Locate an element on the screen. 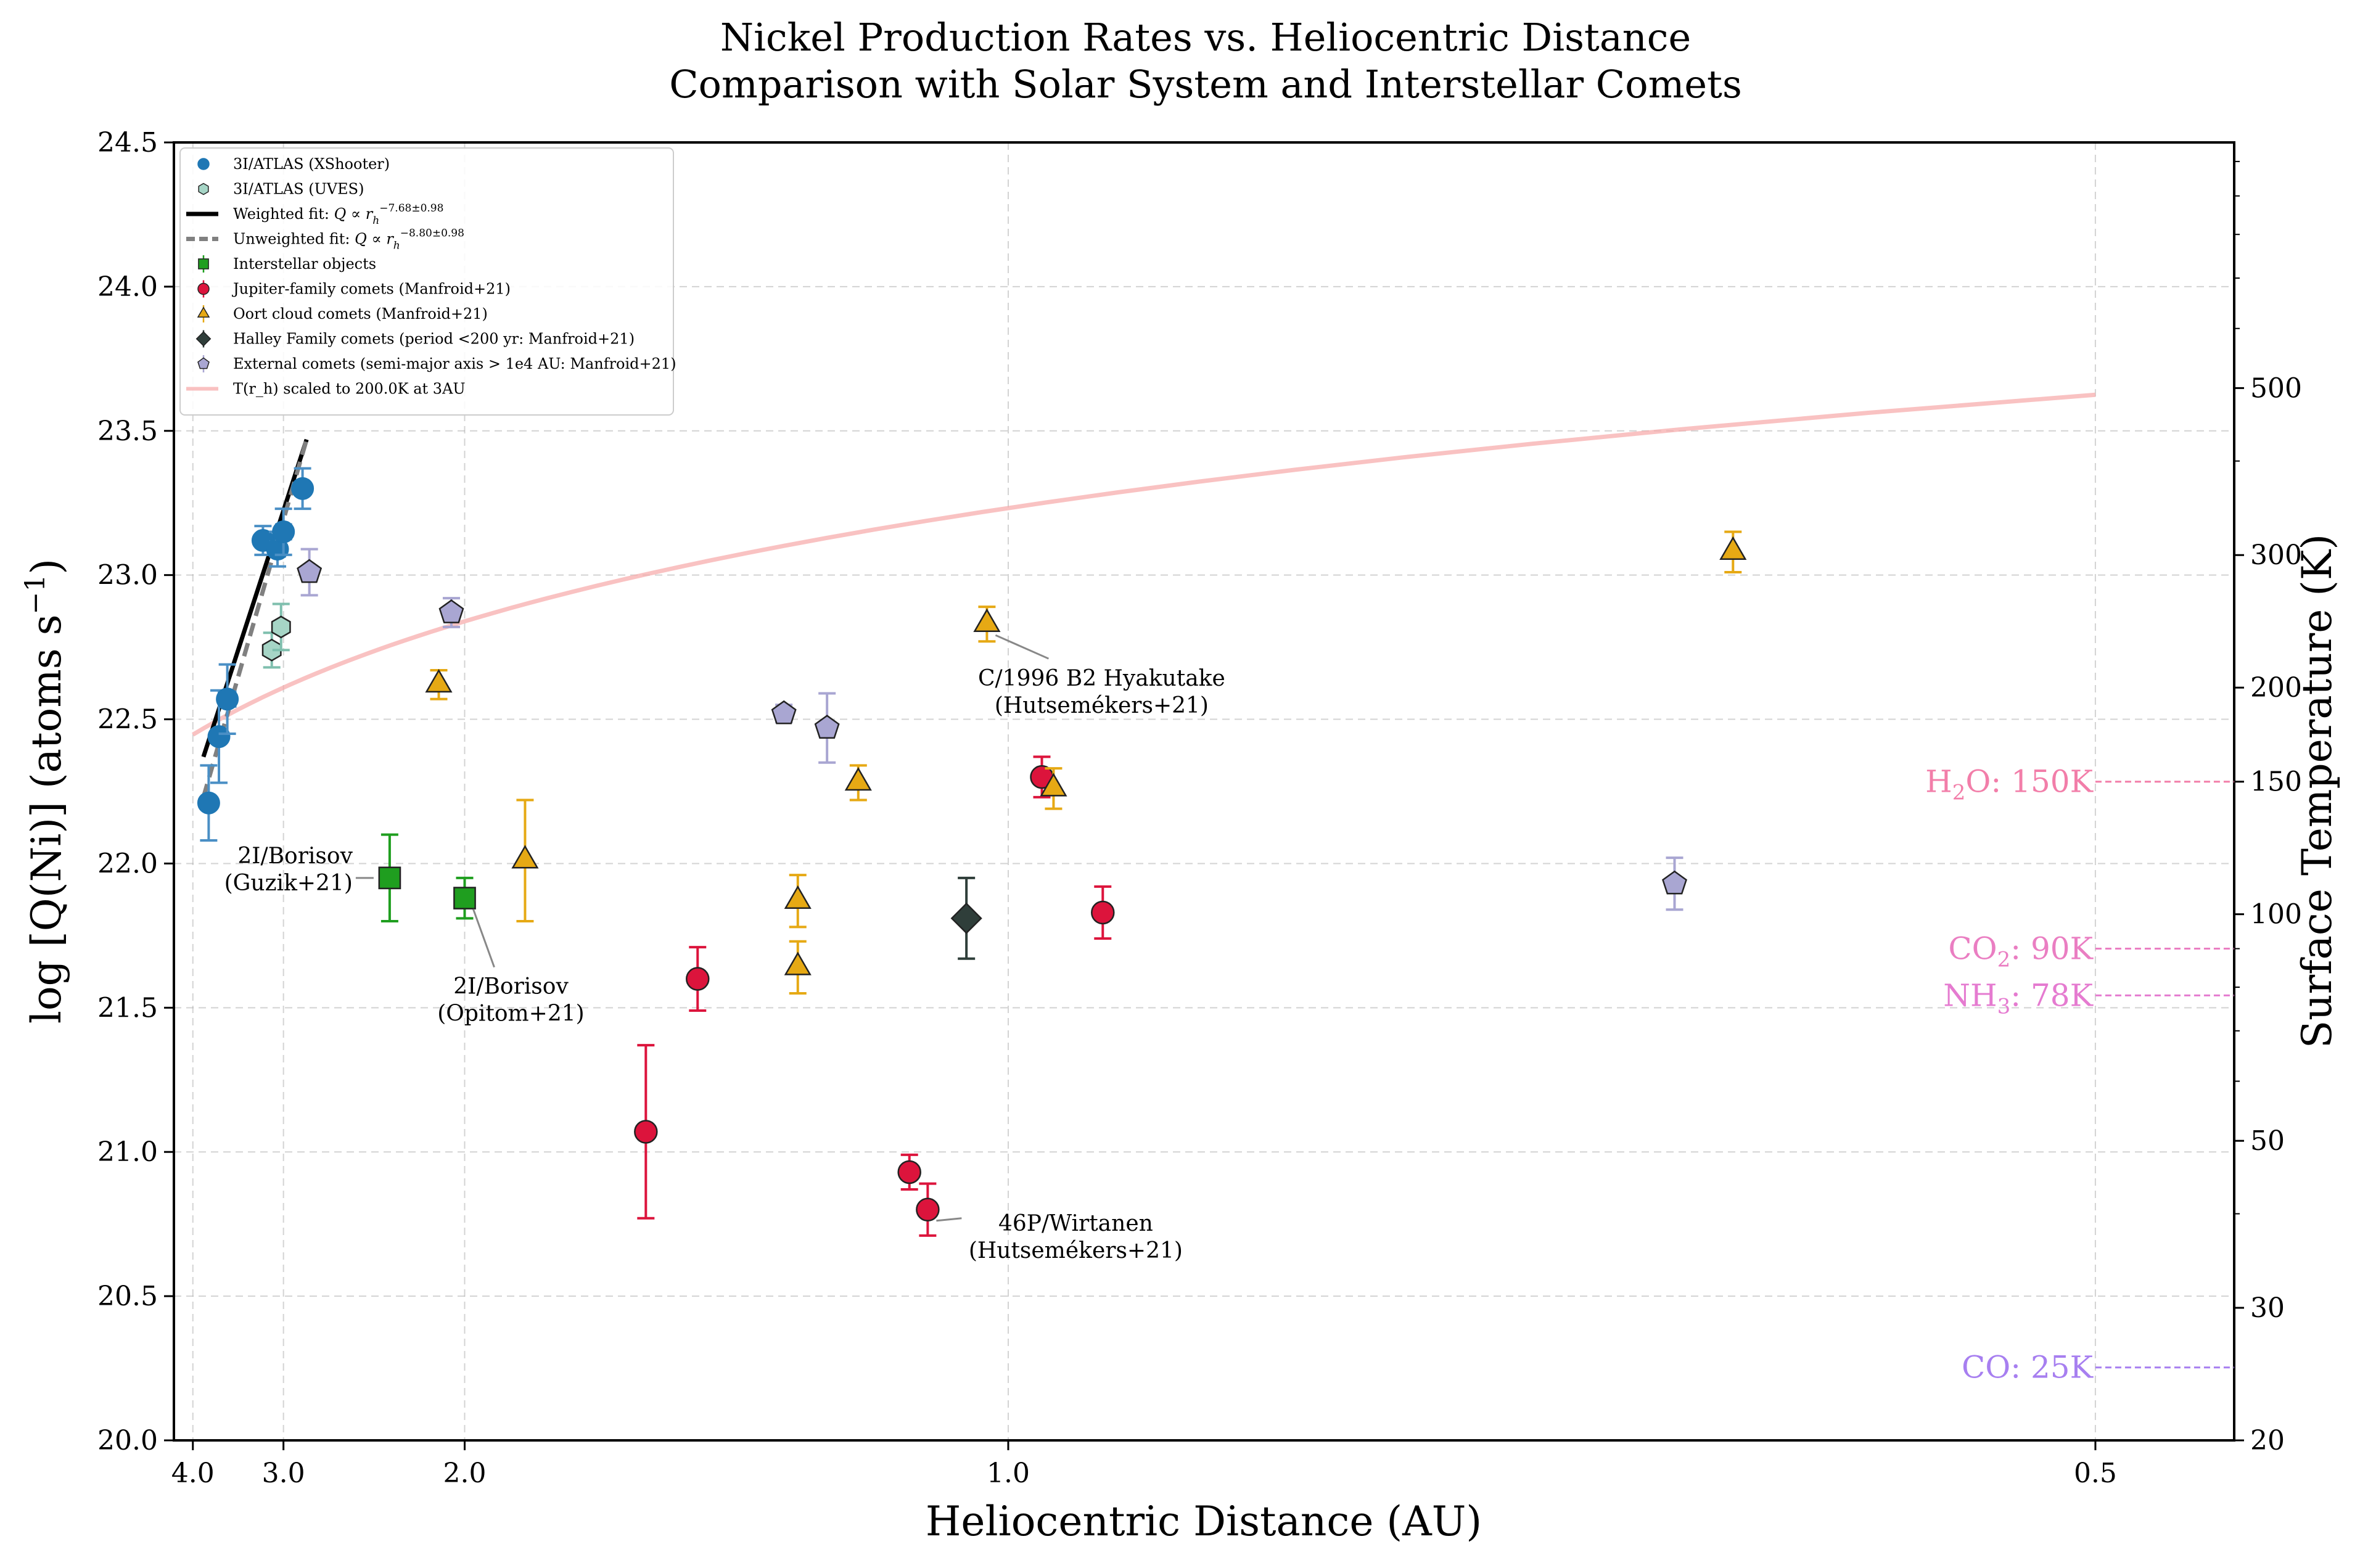 The width and height of the screenshot is (2368, 1568). oort-point-4-shape is located at coordinates (858, 779).